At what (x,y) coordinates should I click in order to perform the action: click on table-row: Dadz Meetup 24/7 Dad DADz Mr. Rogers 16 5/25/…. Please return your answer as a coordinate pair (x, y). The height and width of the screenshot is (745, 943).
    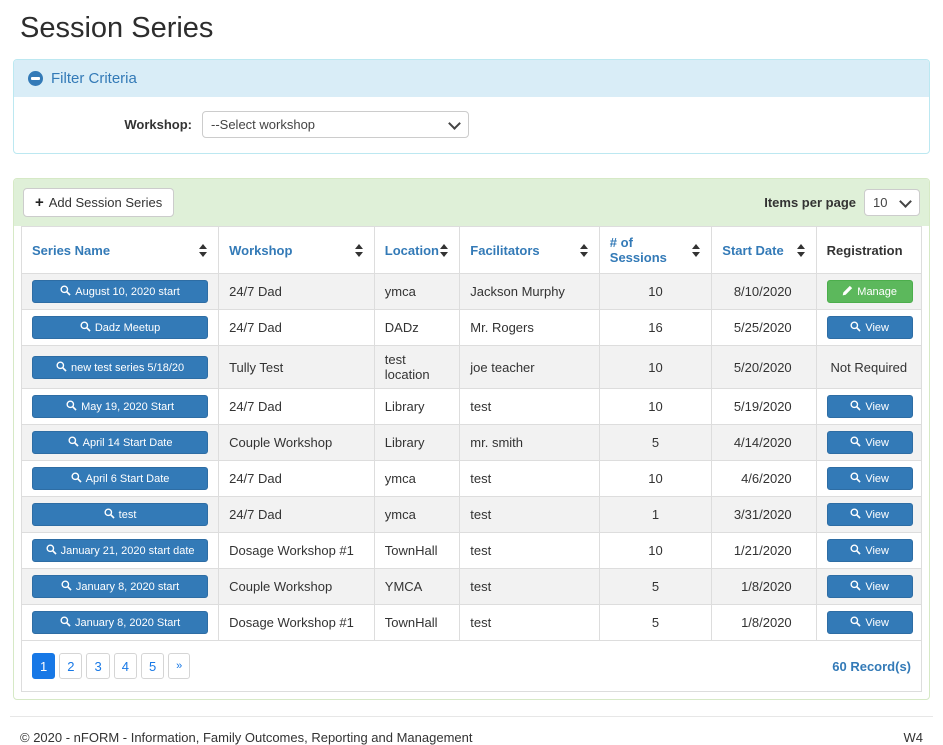
    Looking at the image, I should click on (471, 327).